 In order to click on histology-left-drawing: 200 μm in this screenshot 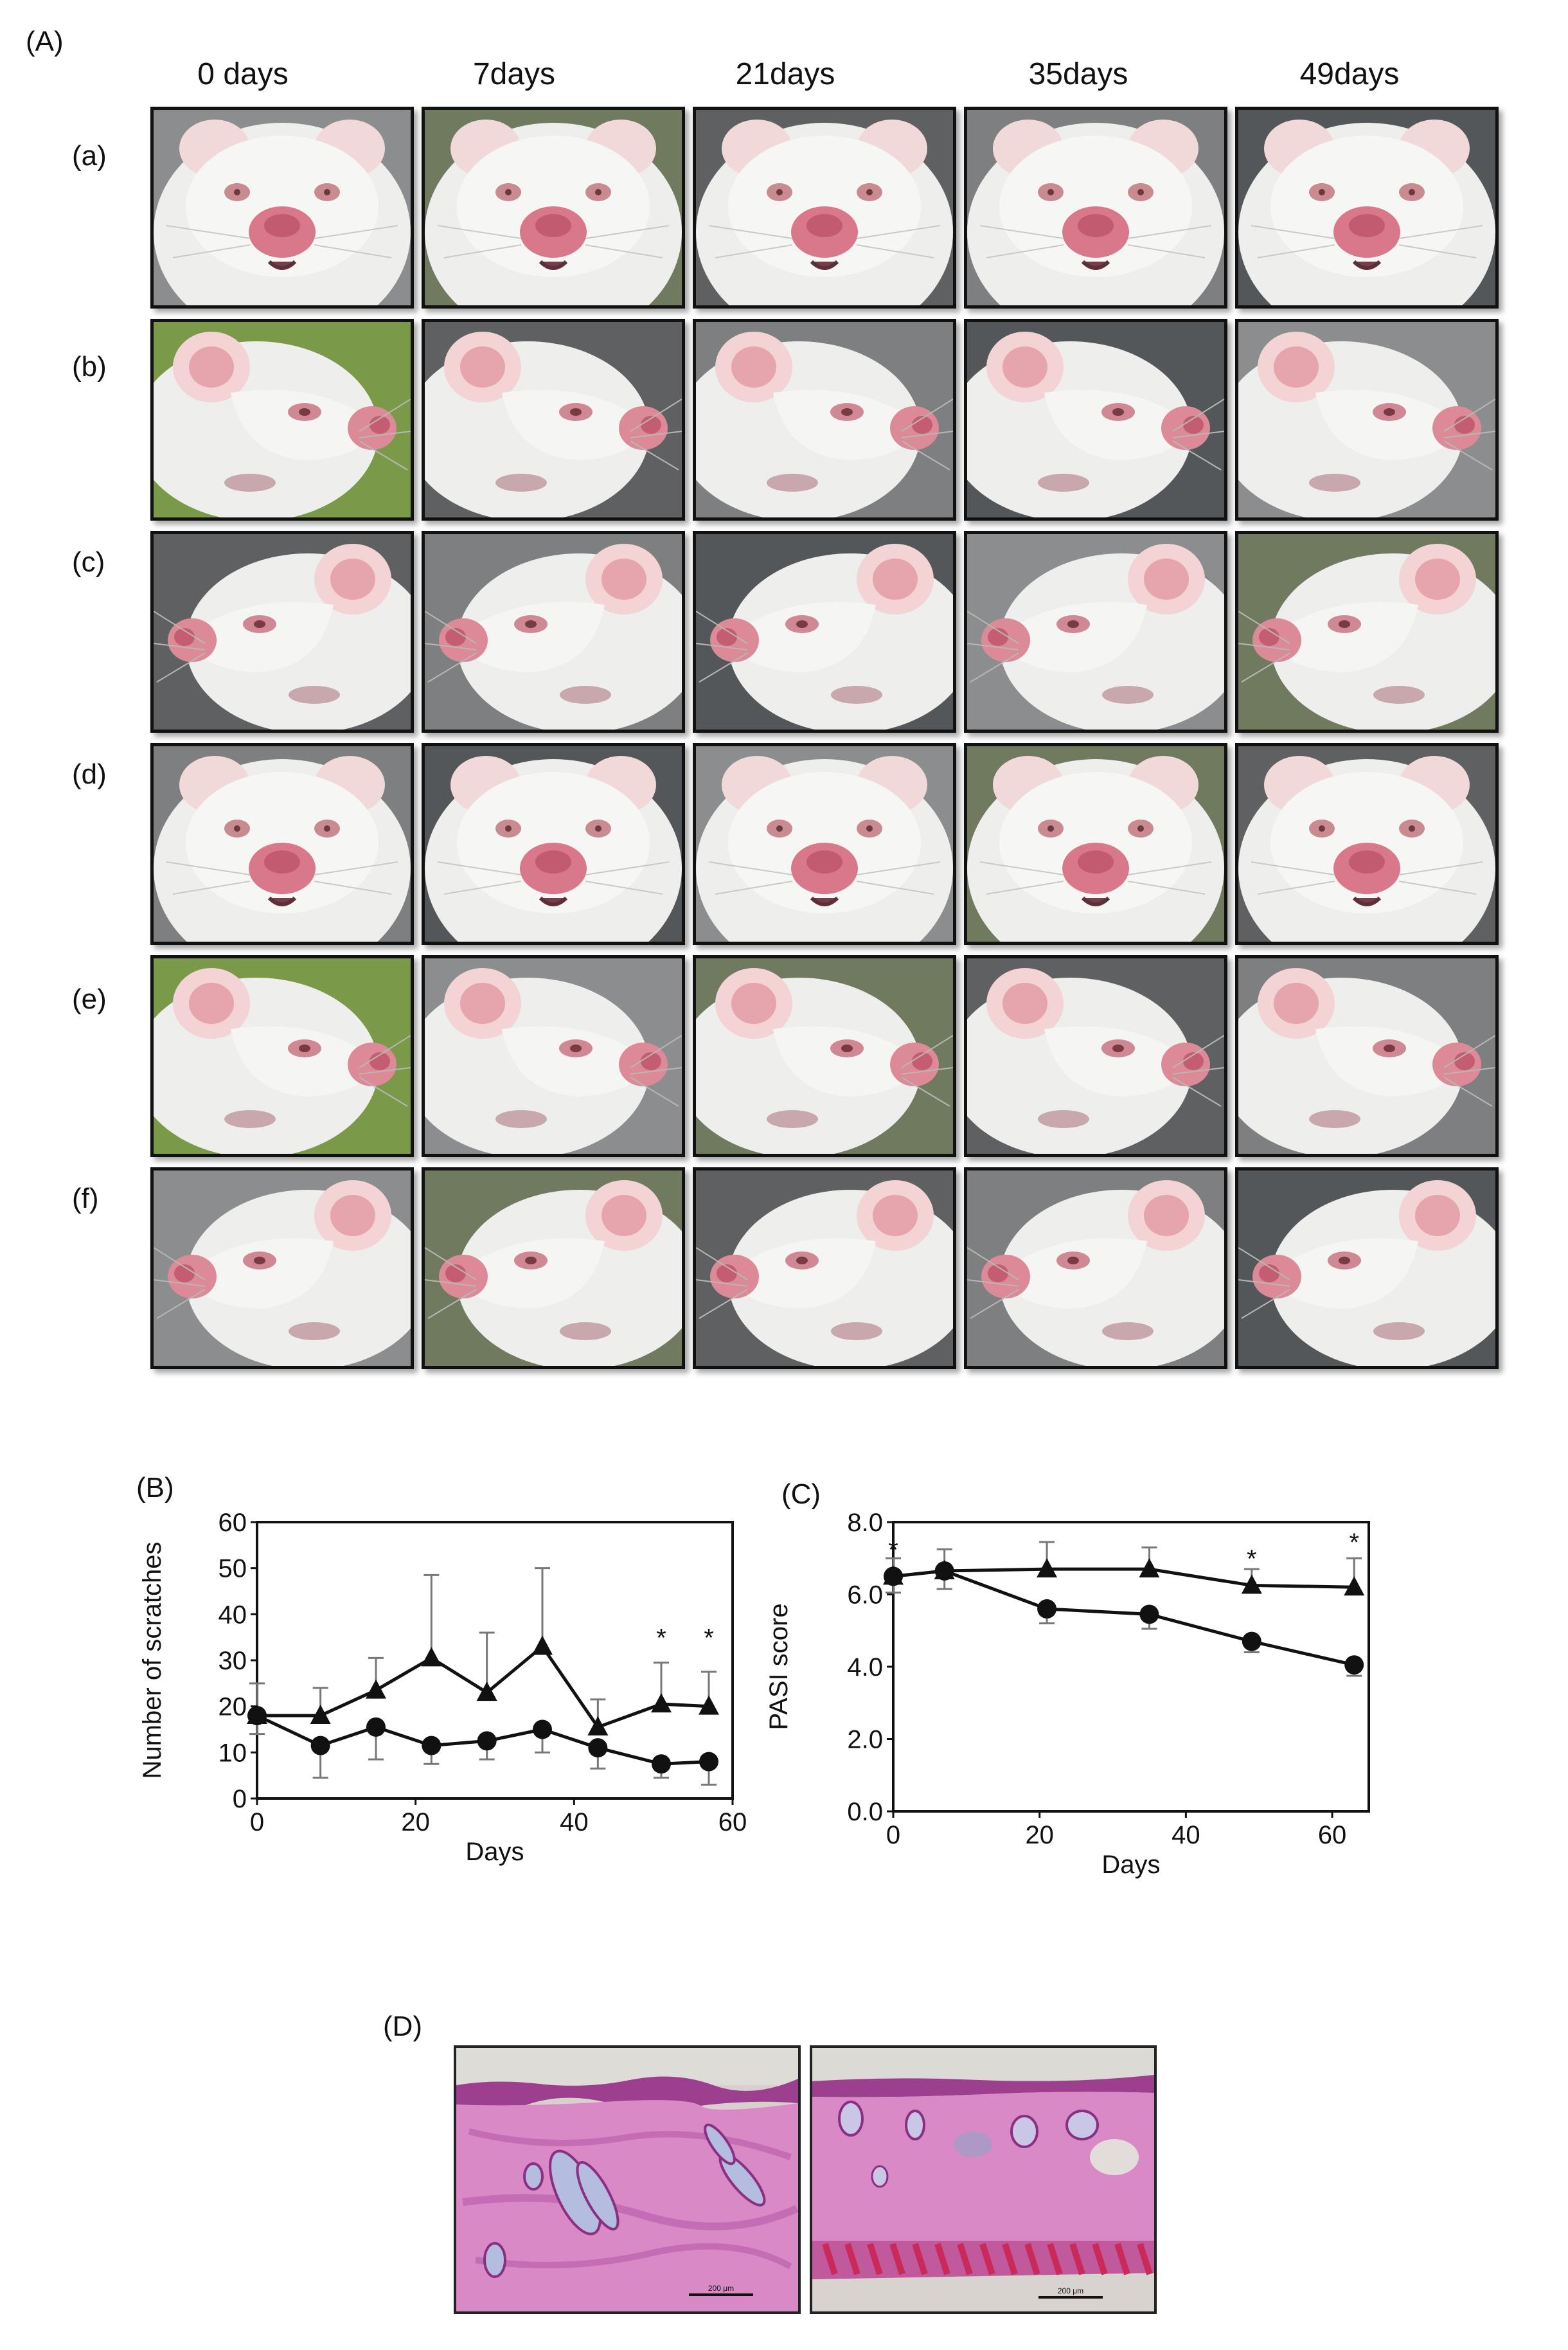, I will do `click(627, 2179)`.